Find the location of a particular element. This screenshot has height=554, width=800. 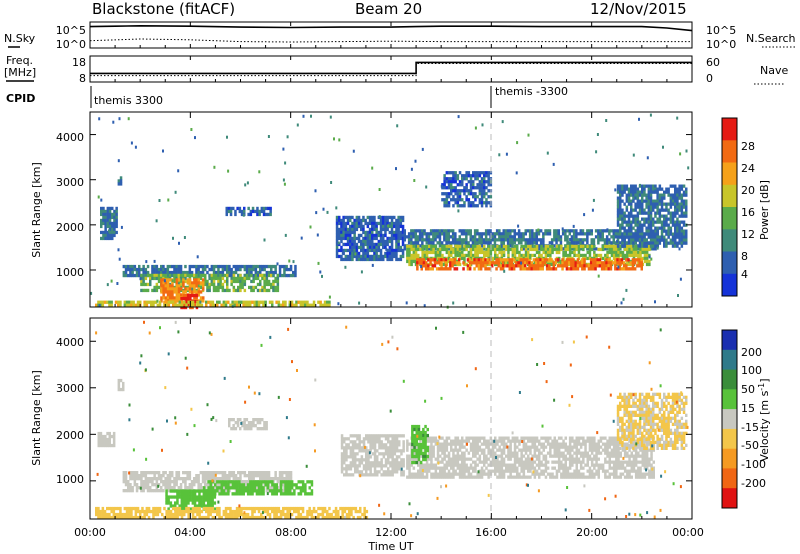

nsky-tick-low: 10^0 is located at coordinates (71, 44).